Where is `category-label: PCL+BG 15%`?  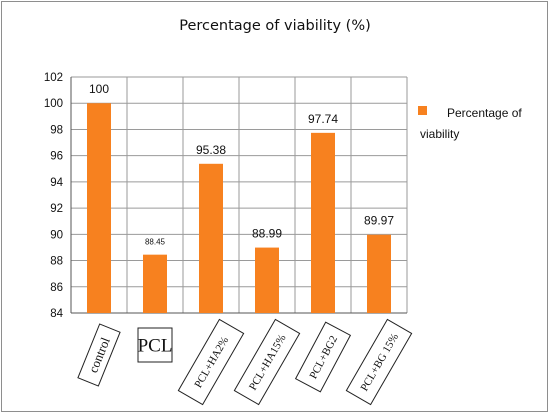
category-label: PCL+BG 15% is located at coordinates (379, 362).